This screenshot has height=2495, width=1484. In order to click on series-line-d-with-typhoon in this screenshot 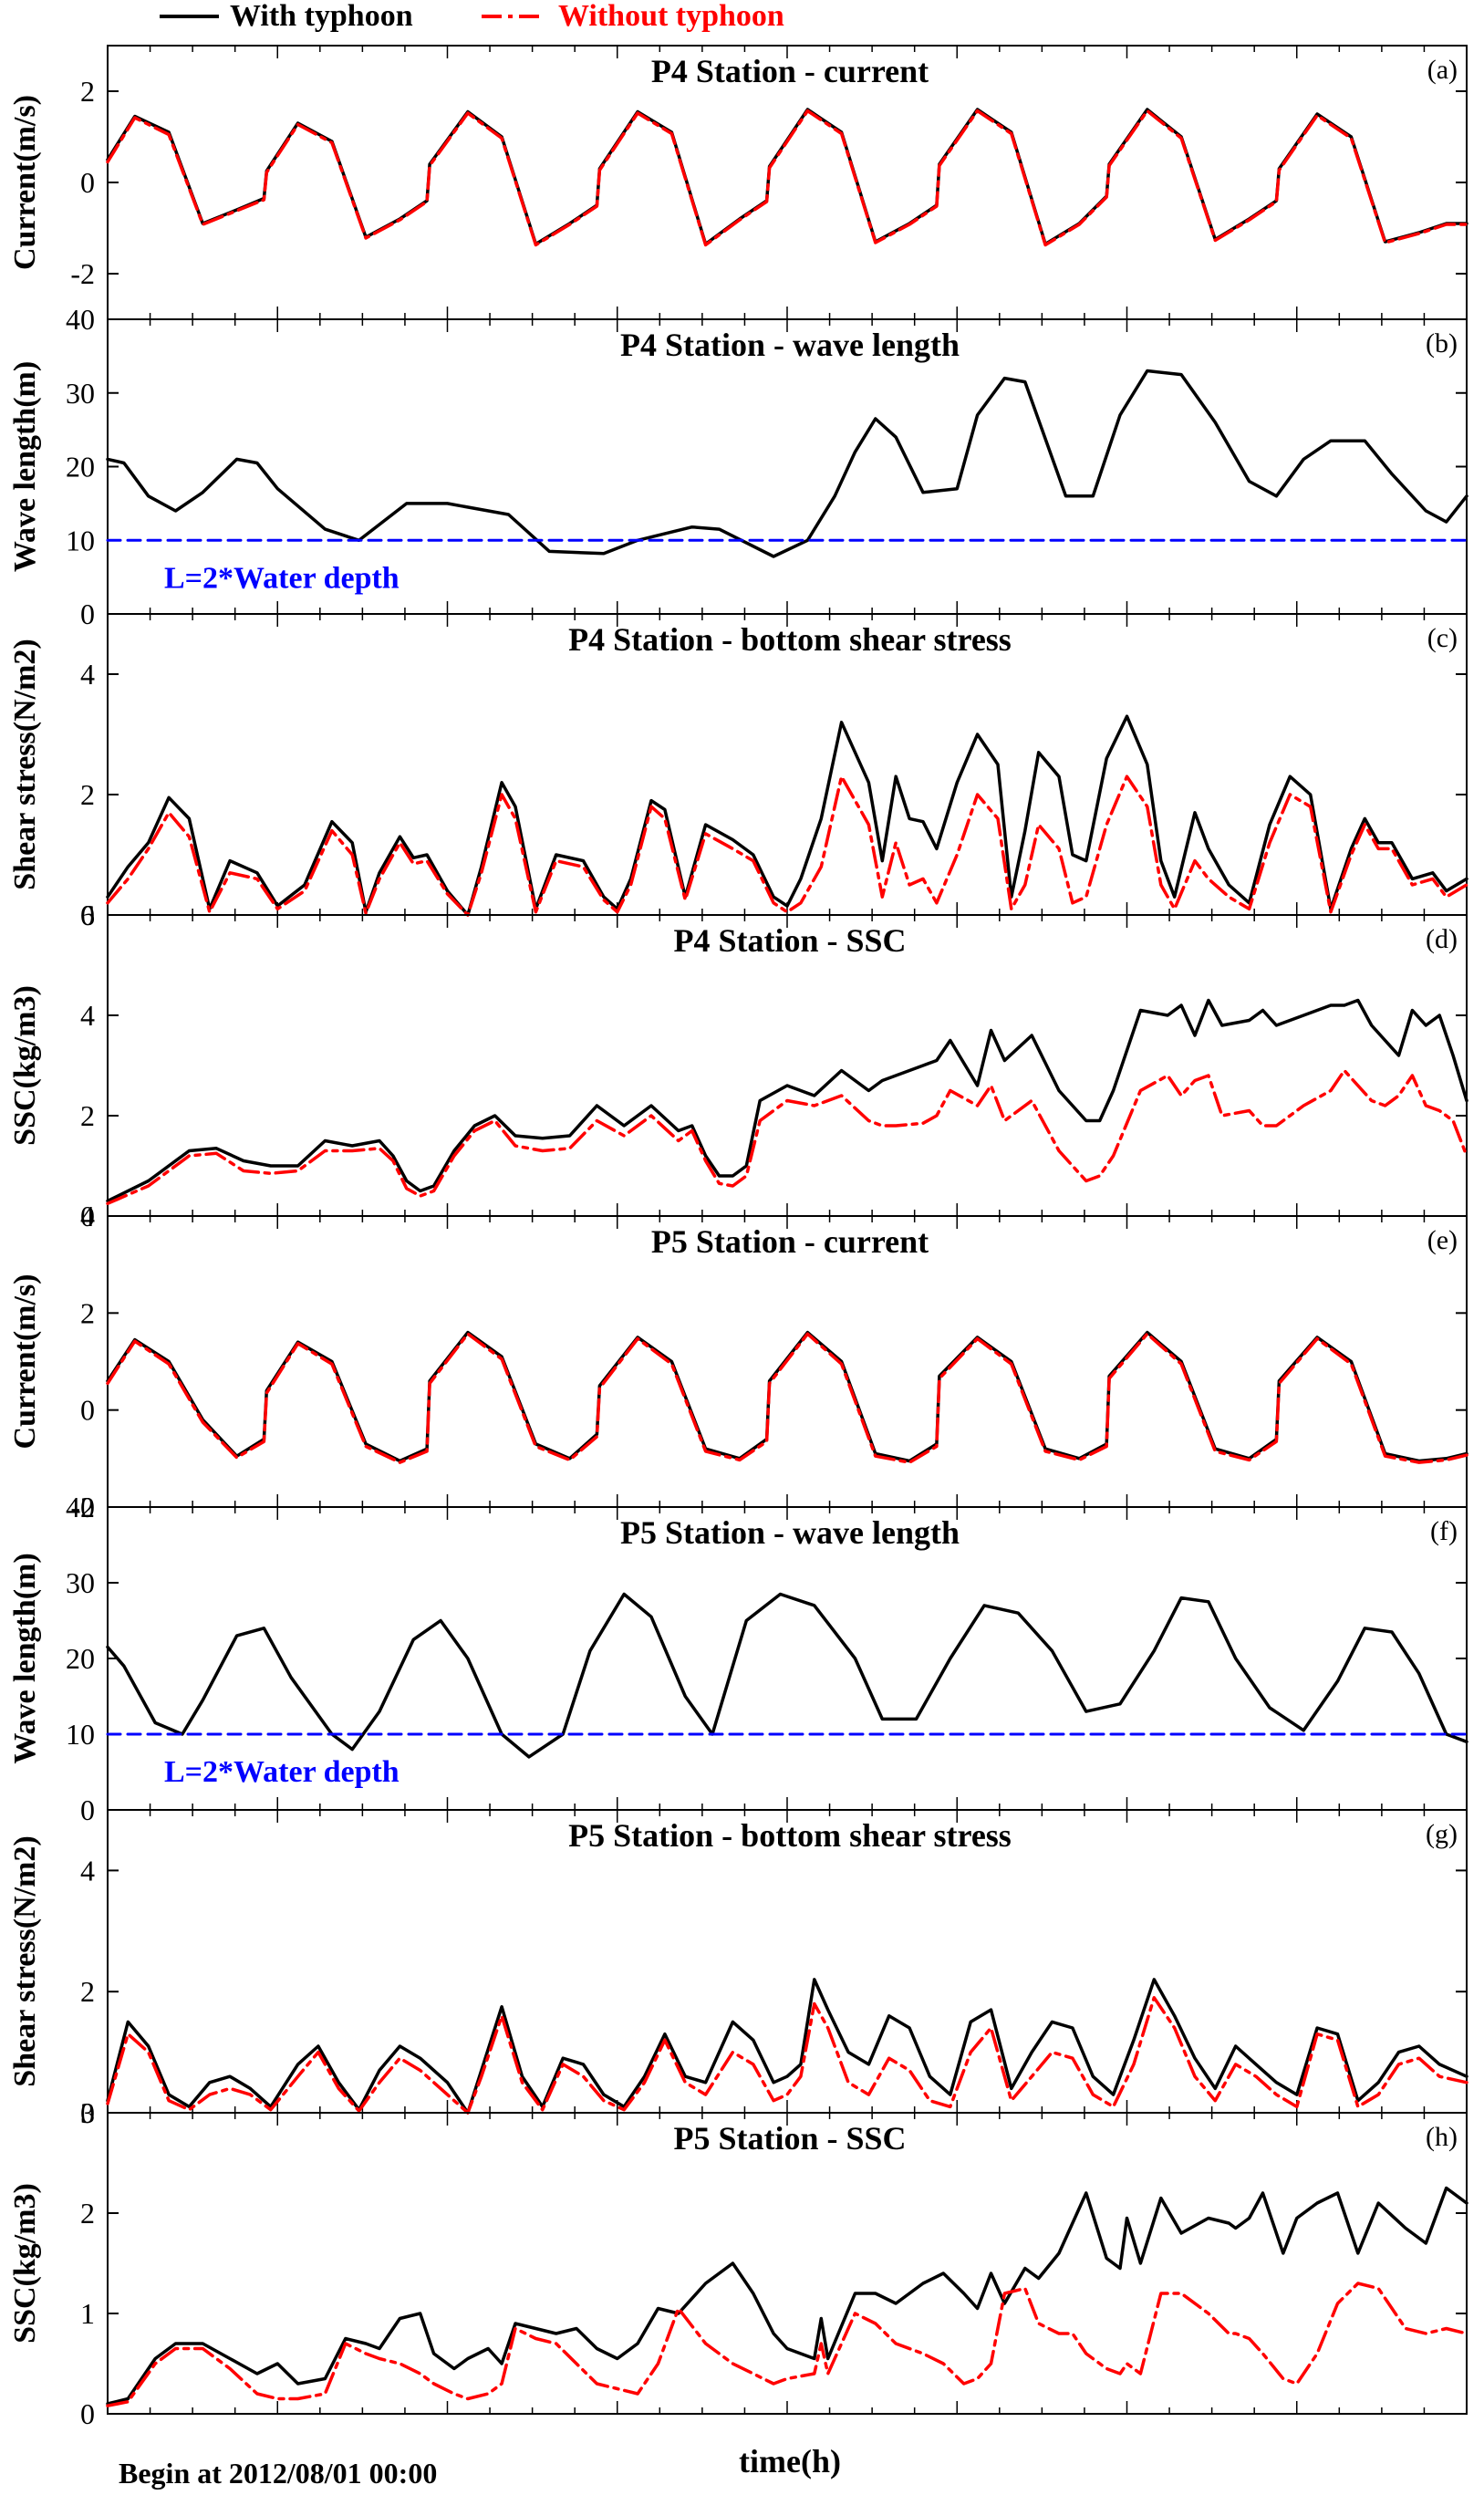, I will do `click(787, 1100)`.